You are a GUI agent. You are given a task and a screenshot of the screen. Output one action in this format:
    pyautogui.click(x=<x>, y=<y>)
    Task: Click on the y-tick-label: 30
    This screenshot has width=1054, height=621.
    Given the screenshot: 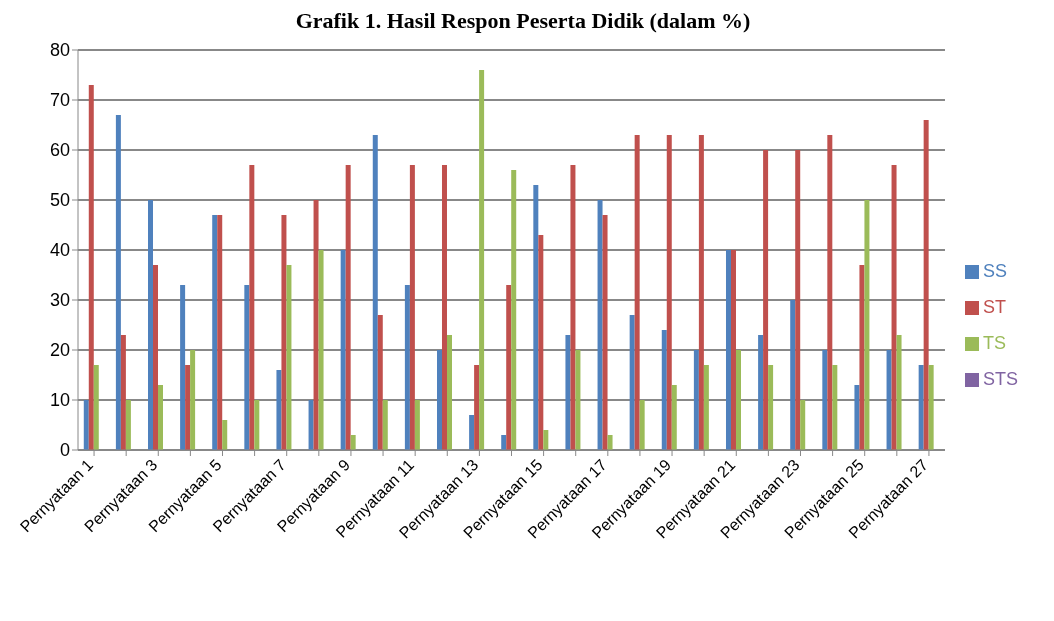 What is the action you would take?
    pyautogui.click(x=59, y=300)
    